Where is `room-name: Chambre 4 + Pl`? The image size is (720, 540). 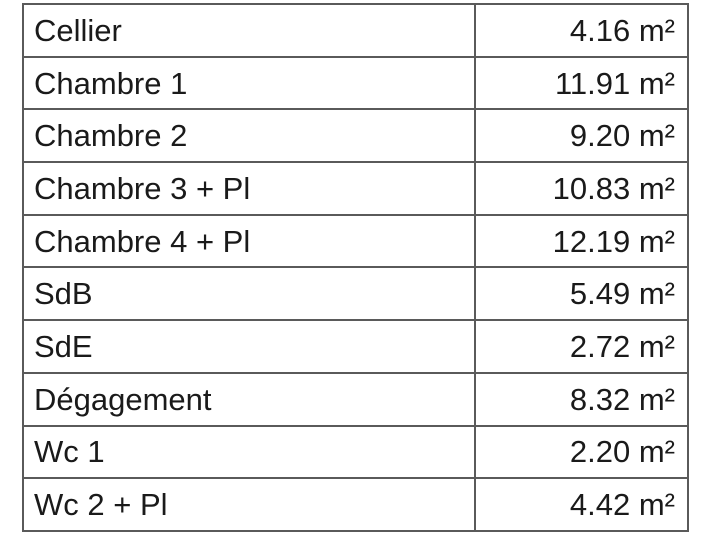
room-name: Chambre 4 + Pl is located at coordinates (249, 241).